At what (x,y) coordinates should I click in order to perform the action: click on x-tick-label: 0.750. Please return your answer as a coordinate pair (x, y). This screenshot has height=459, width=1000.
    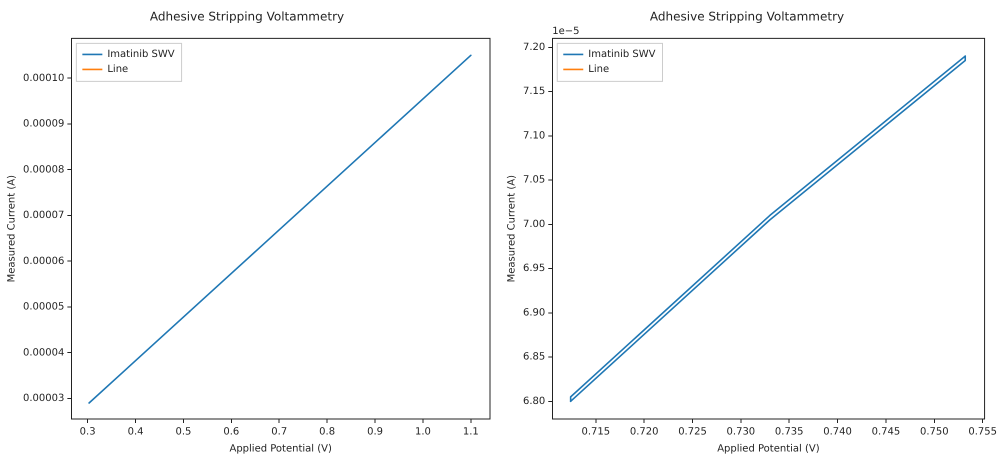
    Looking at the image, I should click on (934, 432).